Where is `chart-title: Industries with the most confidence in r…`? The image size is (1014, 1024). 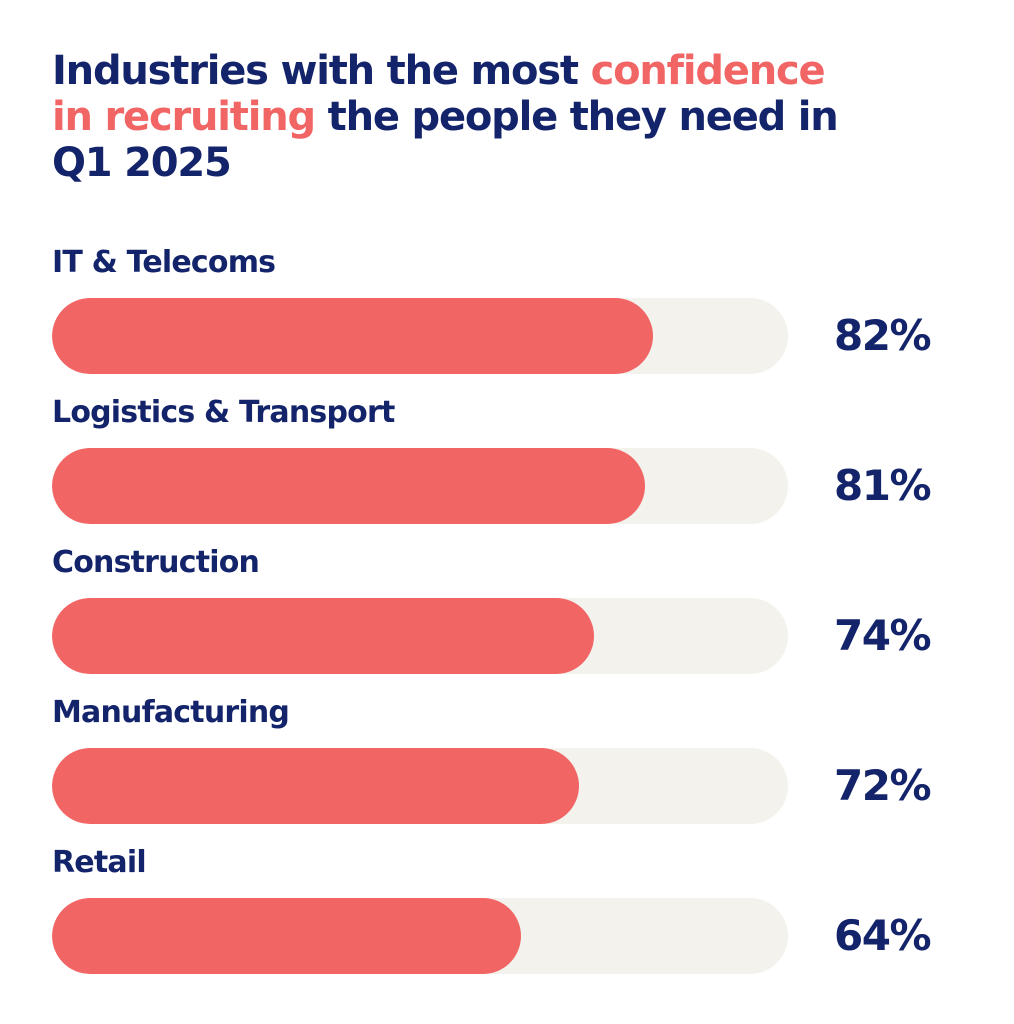
chart-title: Industries with the most confidence in r… is located at coordinates (452, 117).